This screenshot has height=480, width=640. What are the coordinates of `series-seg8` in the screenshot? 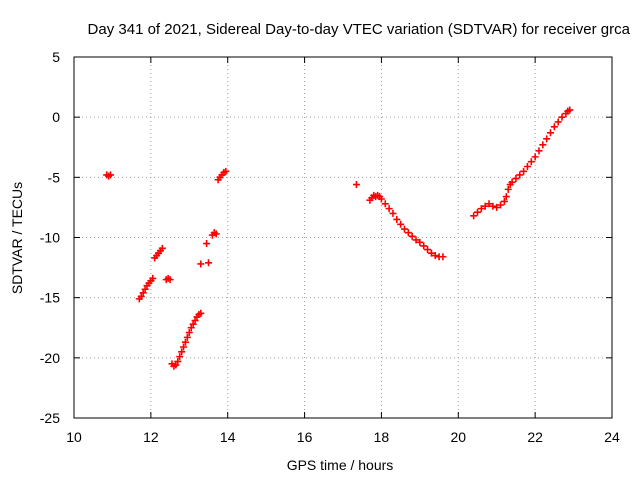 It's located at (222, 175).